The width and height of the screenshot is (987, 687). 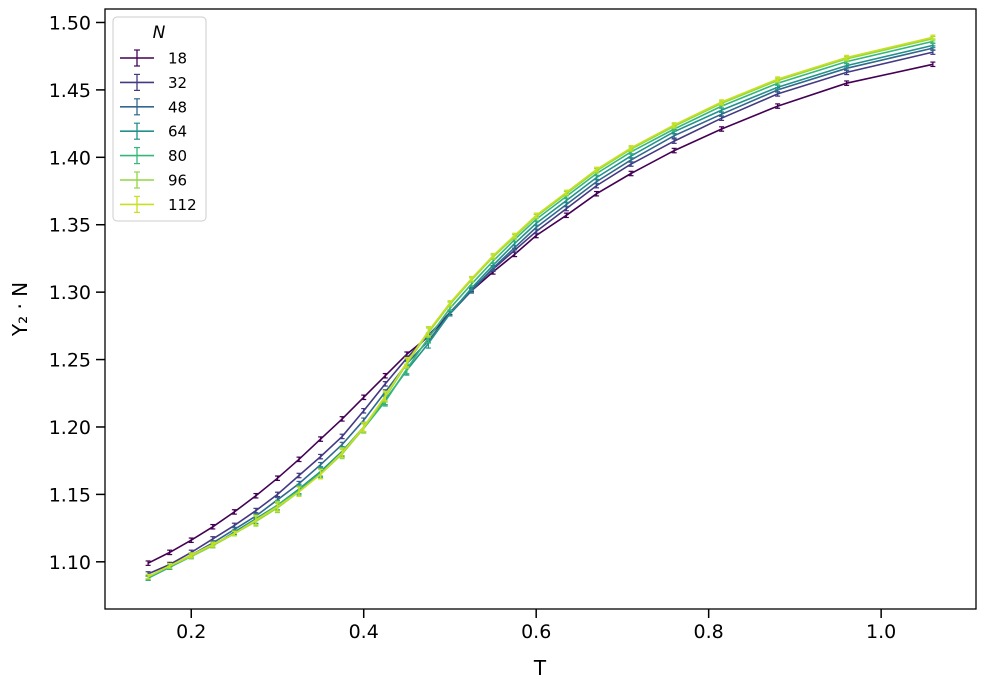 I want to click on legend-item: 112, so click(x=158, y=204).